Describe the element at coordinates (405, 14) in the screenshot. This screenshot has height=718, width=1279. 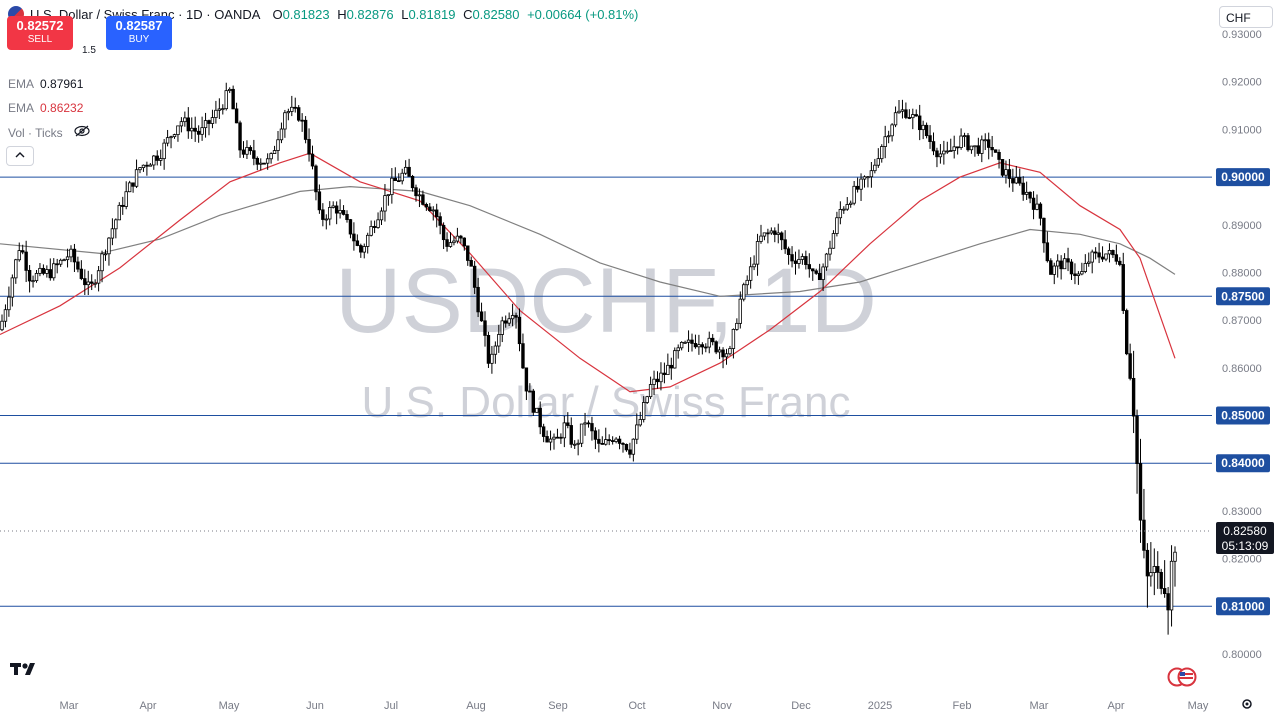
I see `low-label: L` at that location.